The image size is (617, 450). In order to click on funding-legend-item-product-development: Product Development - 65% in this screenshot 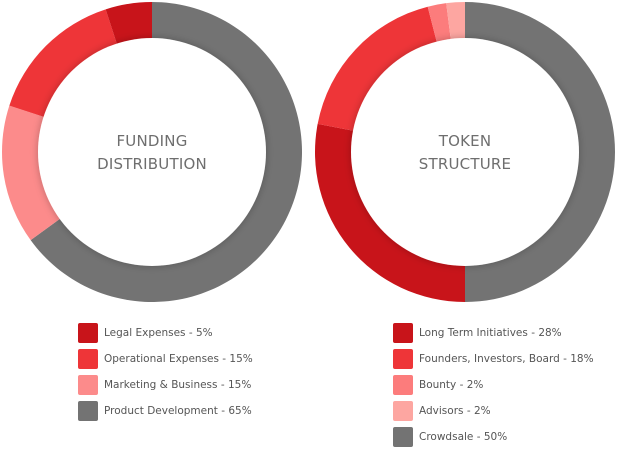, I will do `click(165, 411)`.